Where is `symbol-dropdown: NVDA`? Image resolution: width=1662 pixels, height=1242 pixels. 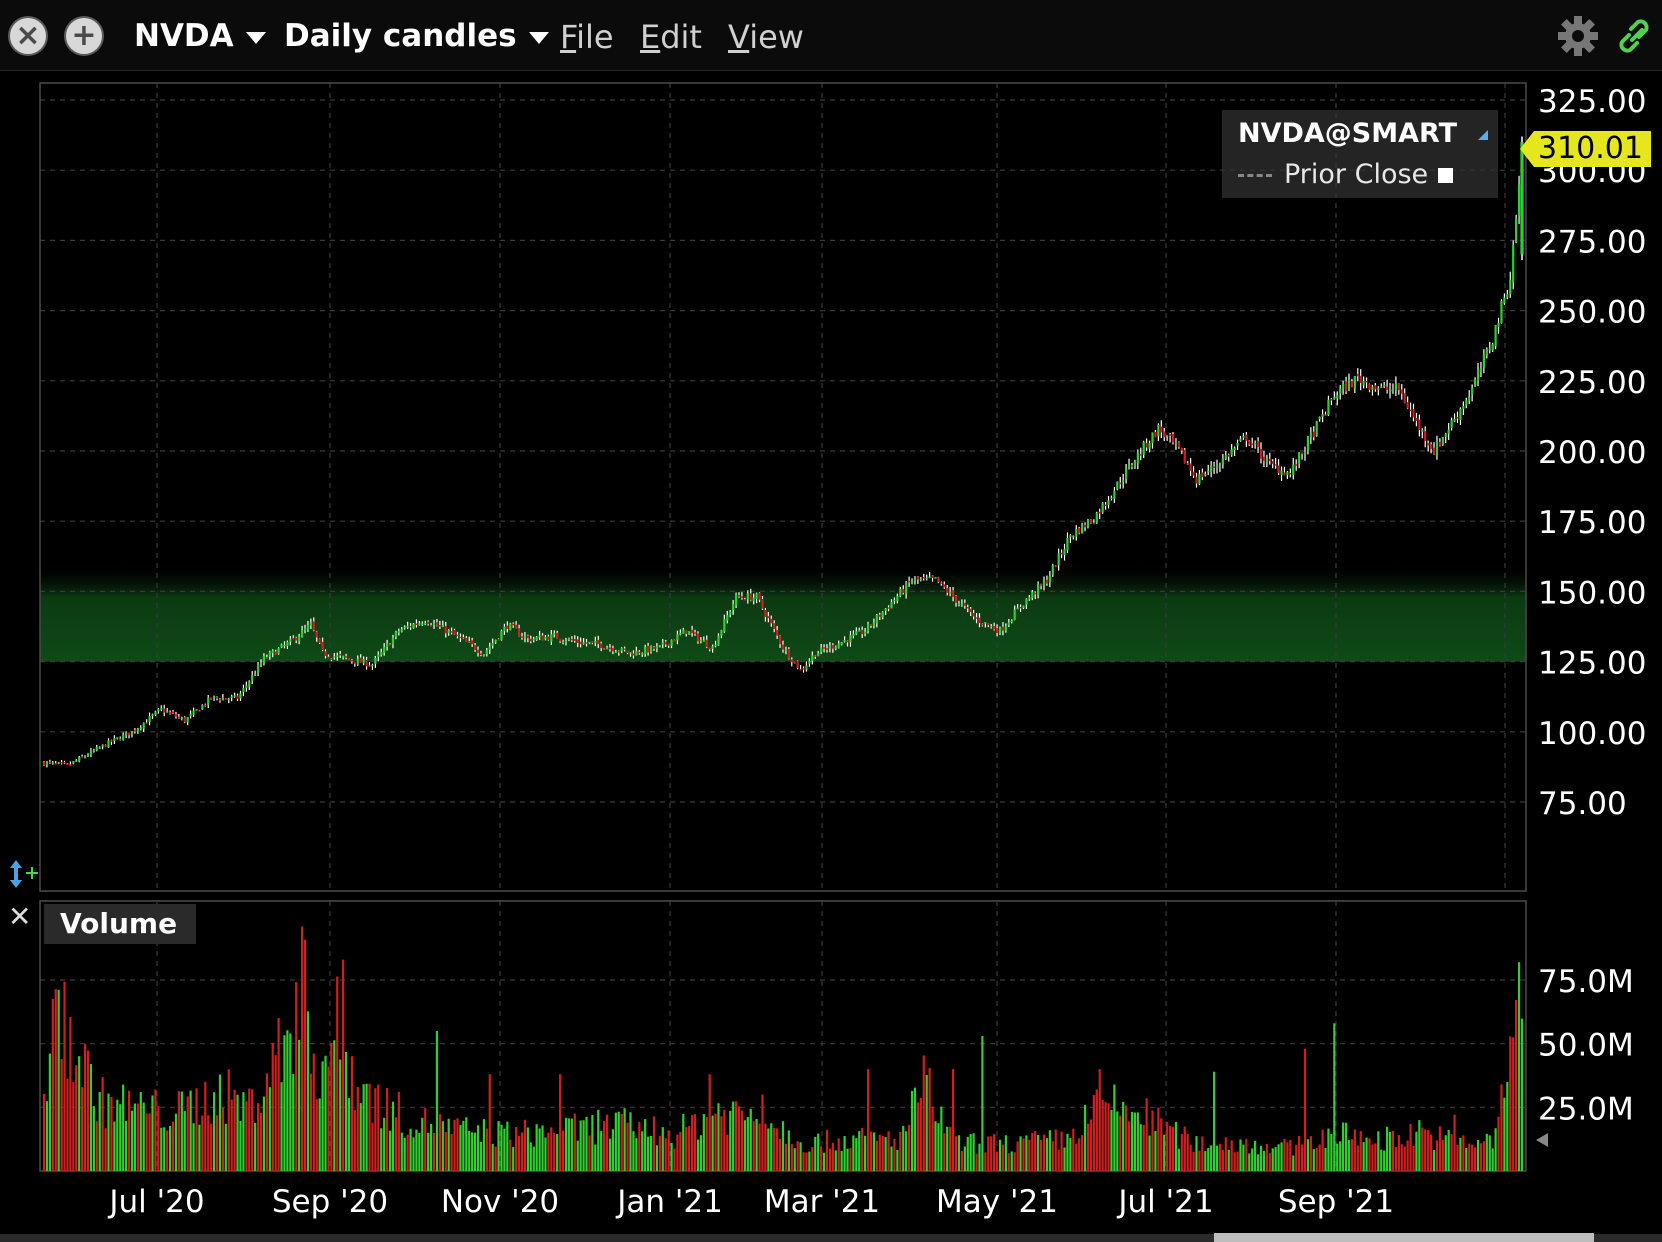 symbol-dropdown: NVDA is located at coordinates (200, 36).